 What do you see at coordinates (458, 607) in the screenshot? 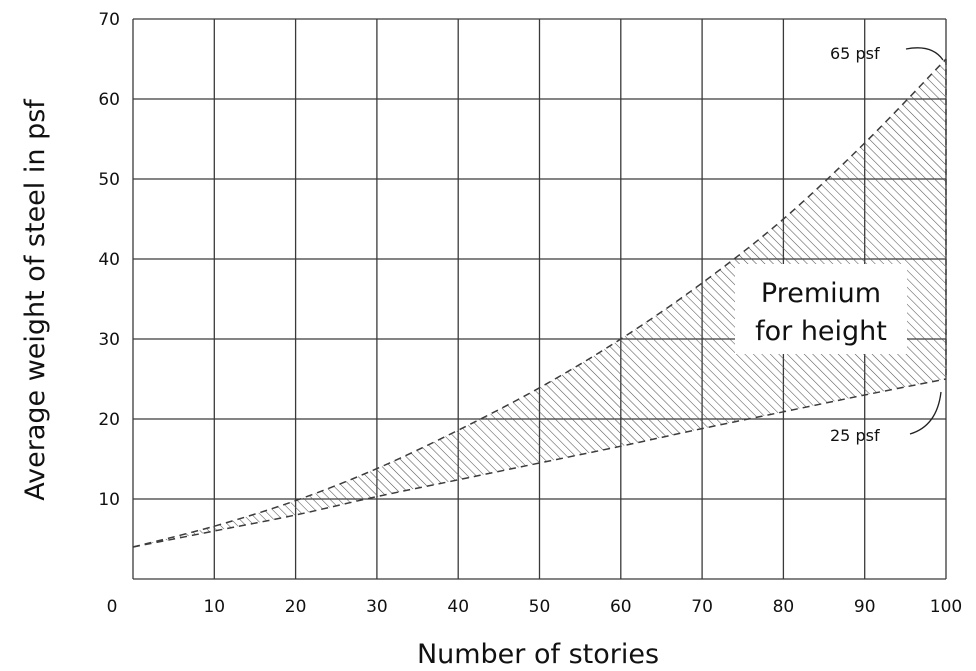
I see `x-tick-label: 40` at bounding box center [458, 607].